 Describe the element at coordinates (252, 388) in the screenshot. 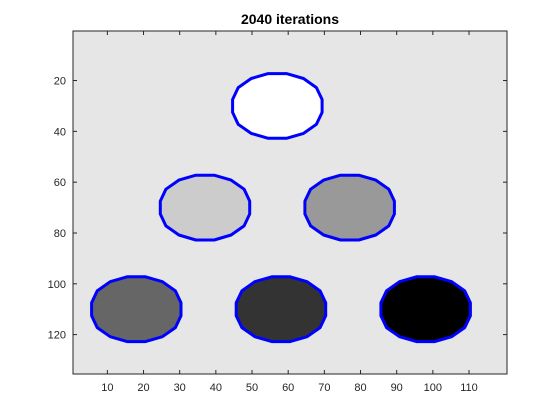

I see `x-tick-label: 50` at that location.